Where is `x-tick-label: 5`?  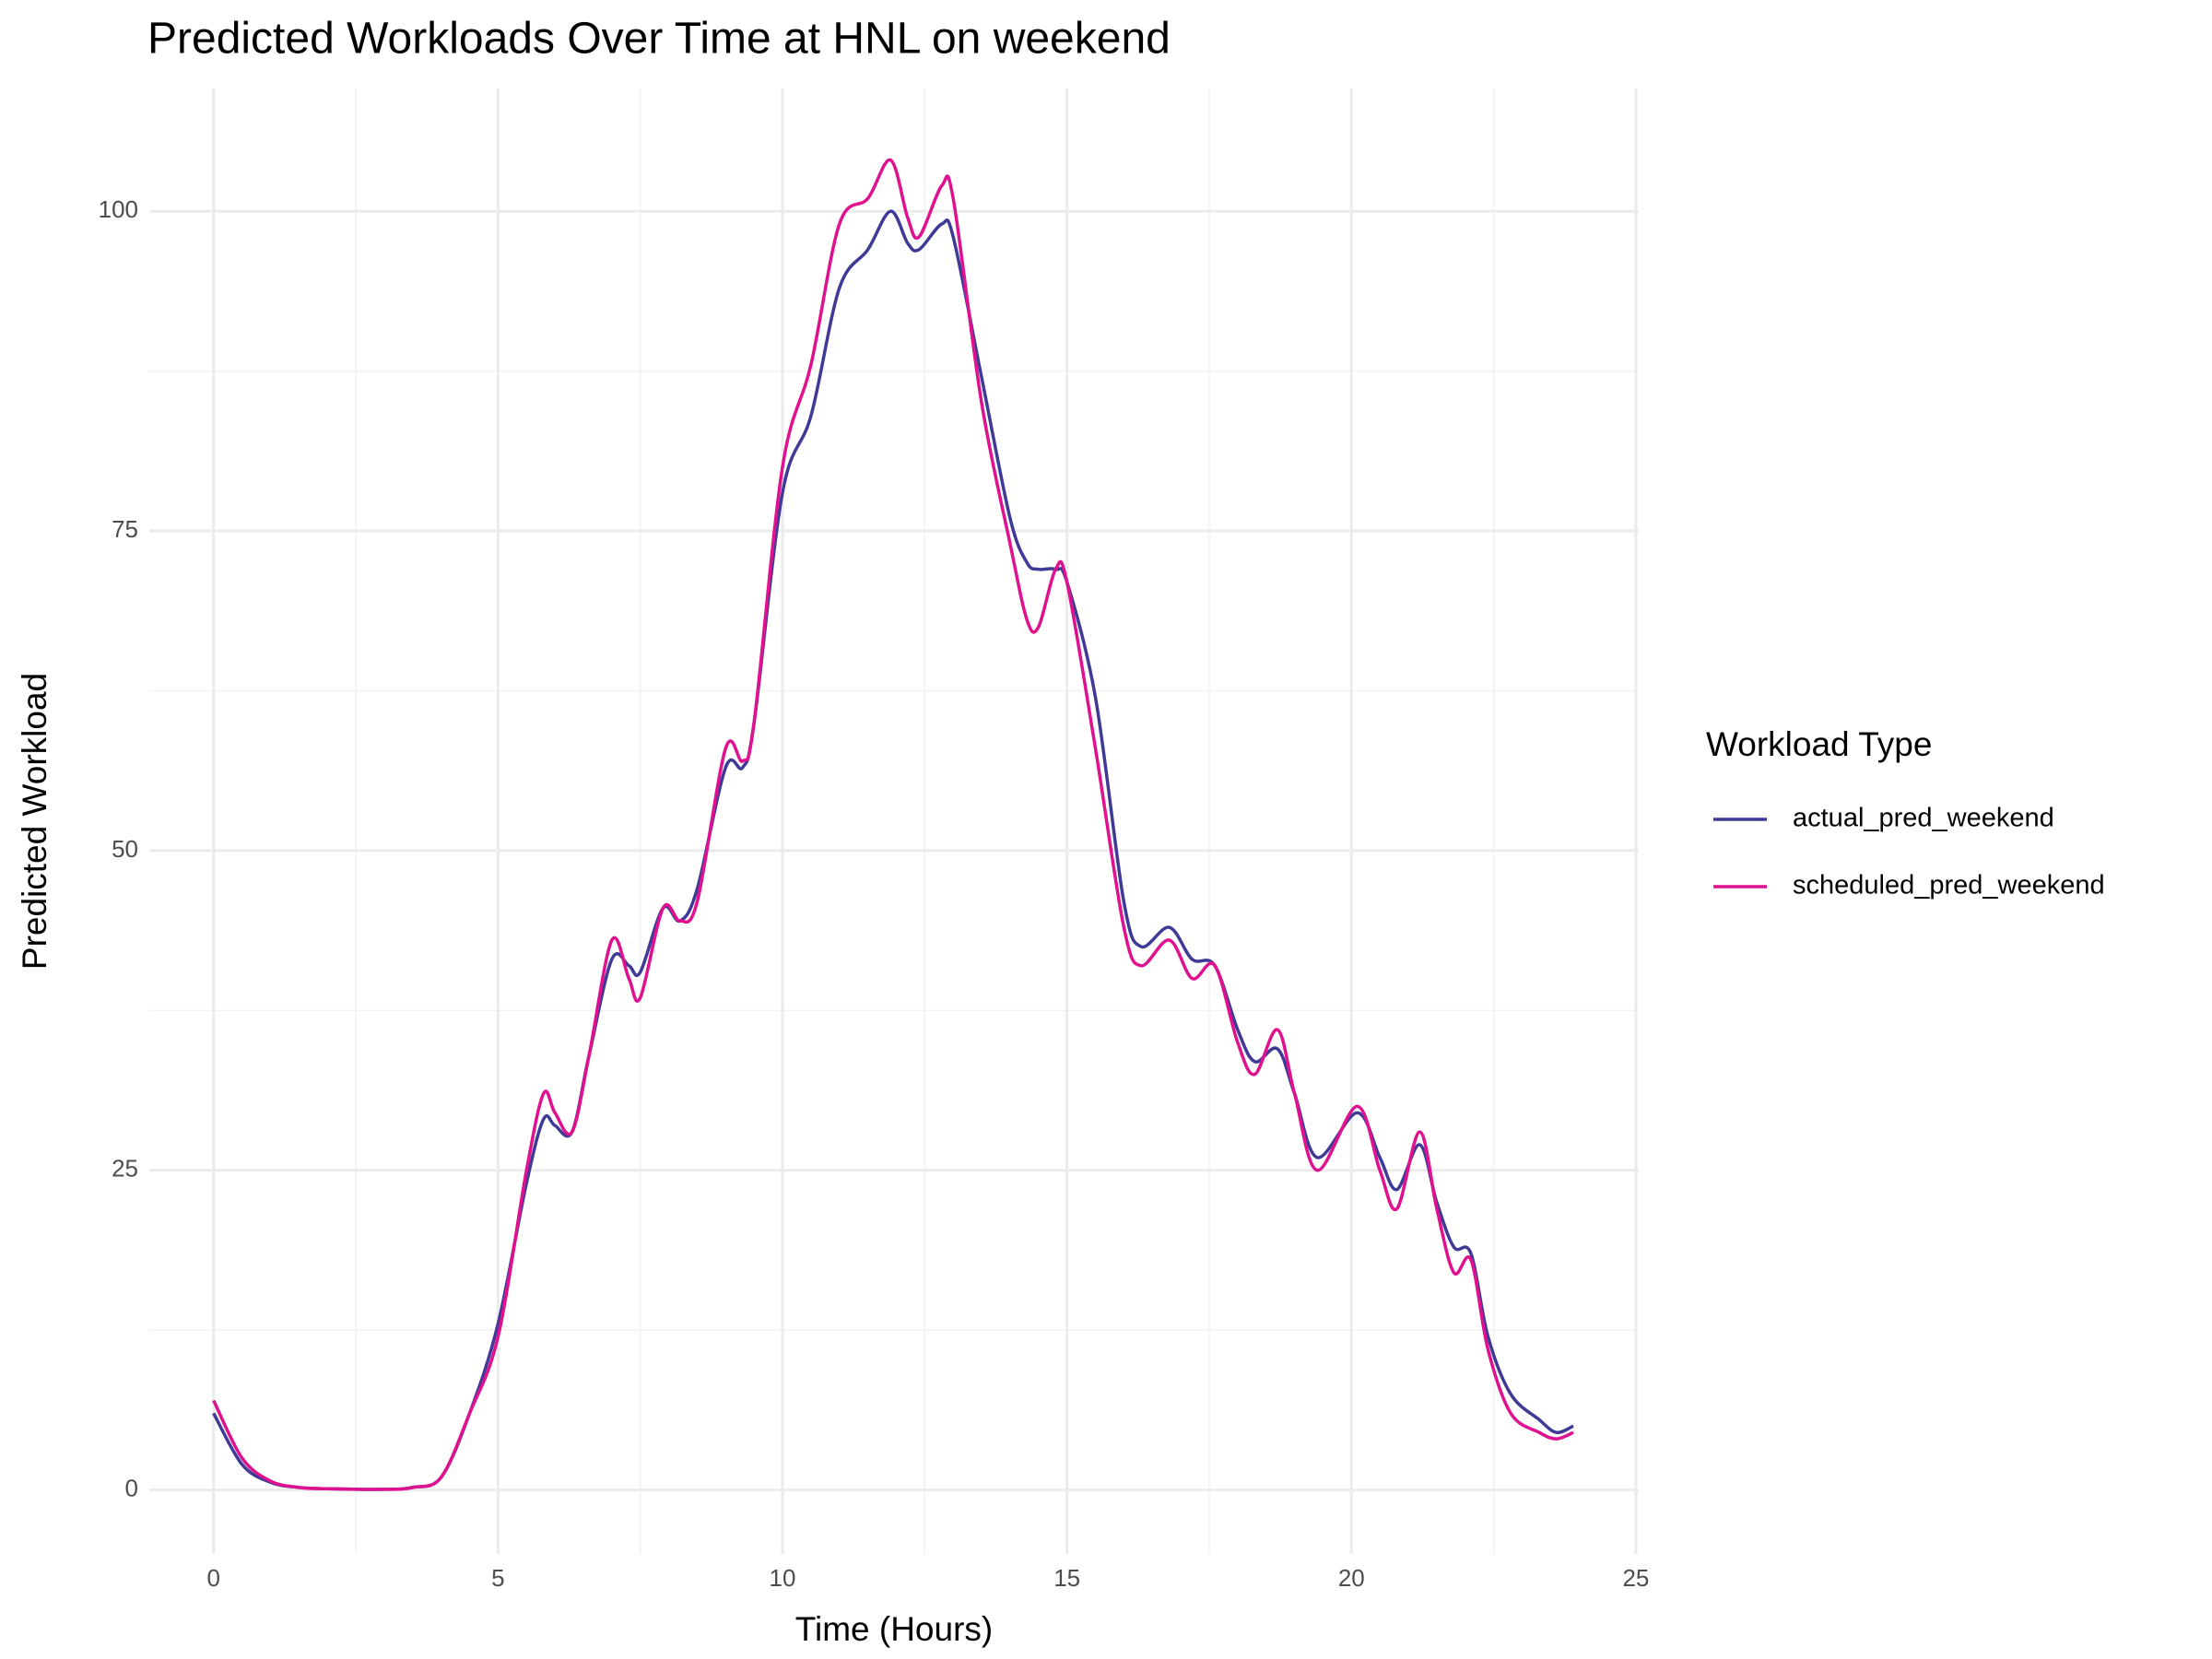
x-tick-label: 5 is located at coordinates (497, 1578).